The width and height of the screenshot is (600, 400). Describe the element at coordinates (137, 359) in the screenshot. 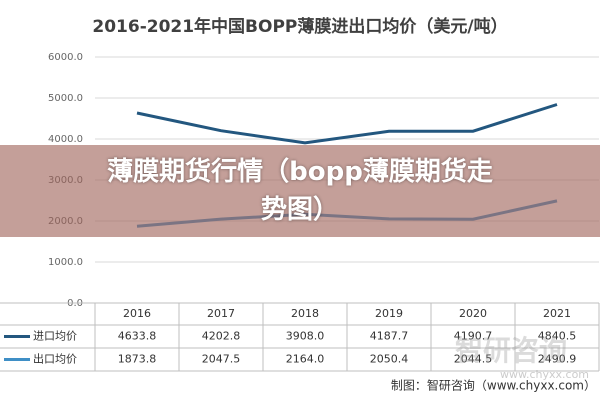

I see `data-label: 1873.8` at that location.